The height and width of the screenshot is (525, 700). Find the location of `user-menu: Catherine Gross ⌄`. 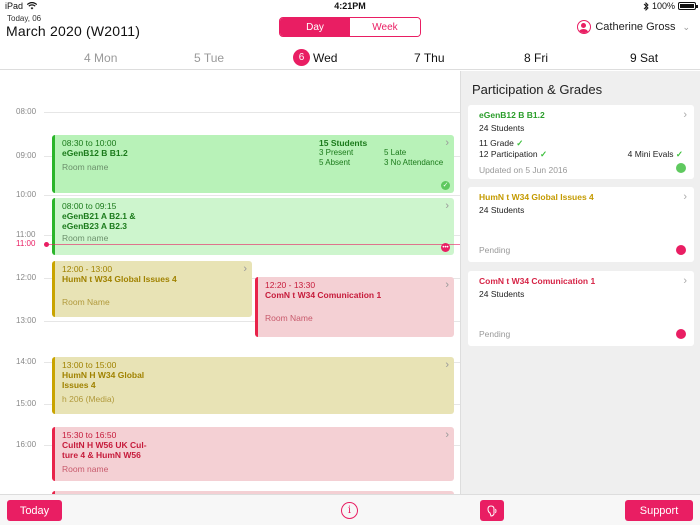

user-menu: Catherine Gross ⌄ is located at coordinates (633, 27).